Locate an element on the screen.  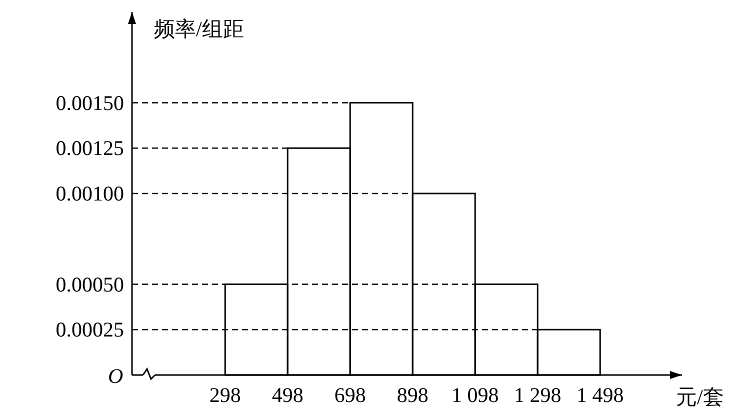
x-tick-label: 898 is located at coordinates (412, 395).